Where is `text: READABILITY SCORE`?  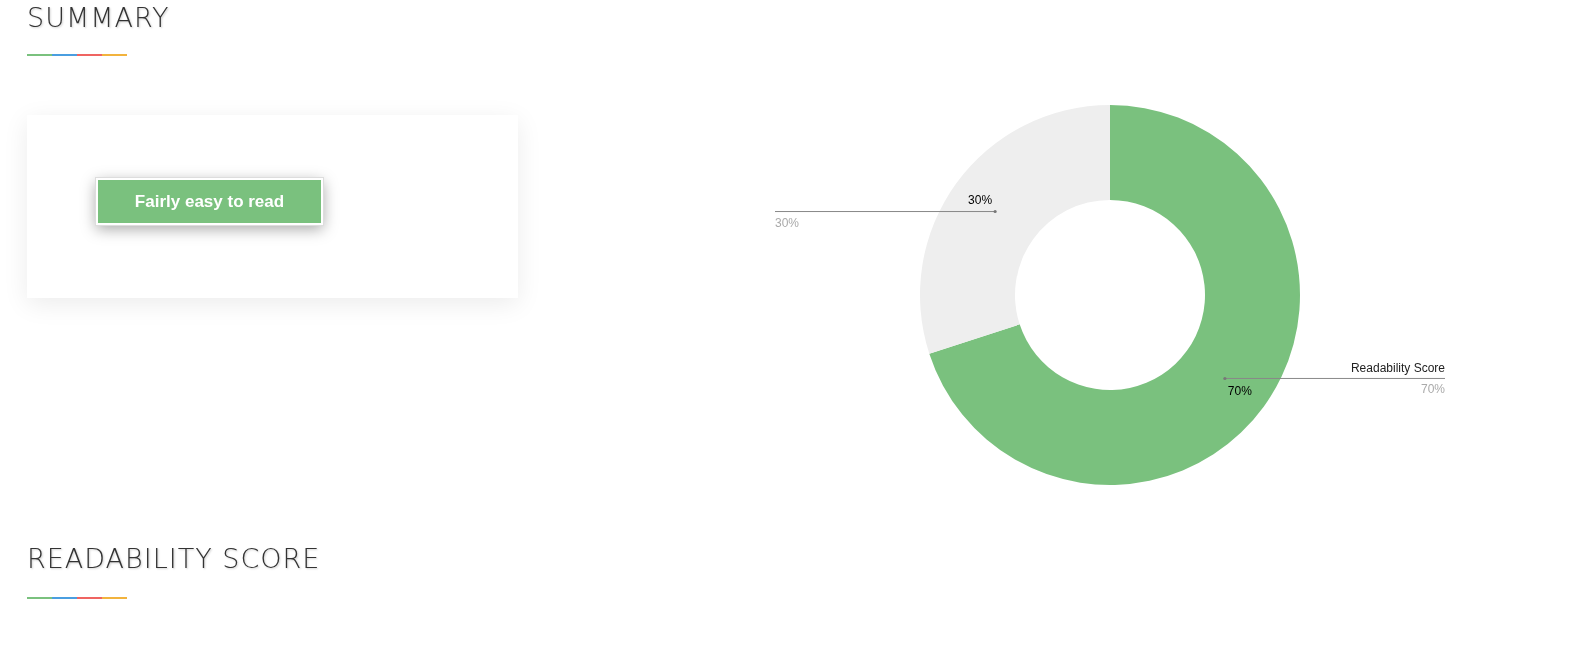 text: READABILITY SCORE is located at coordinates (174, 558).